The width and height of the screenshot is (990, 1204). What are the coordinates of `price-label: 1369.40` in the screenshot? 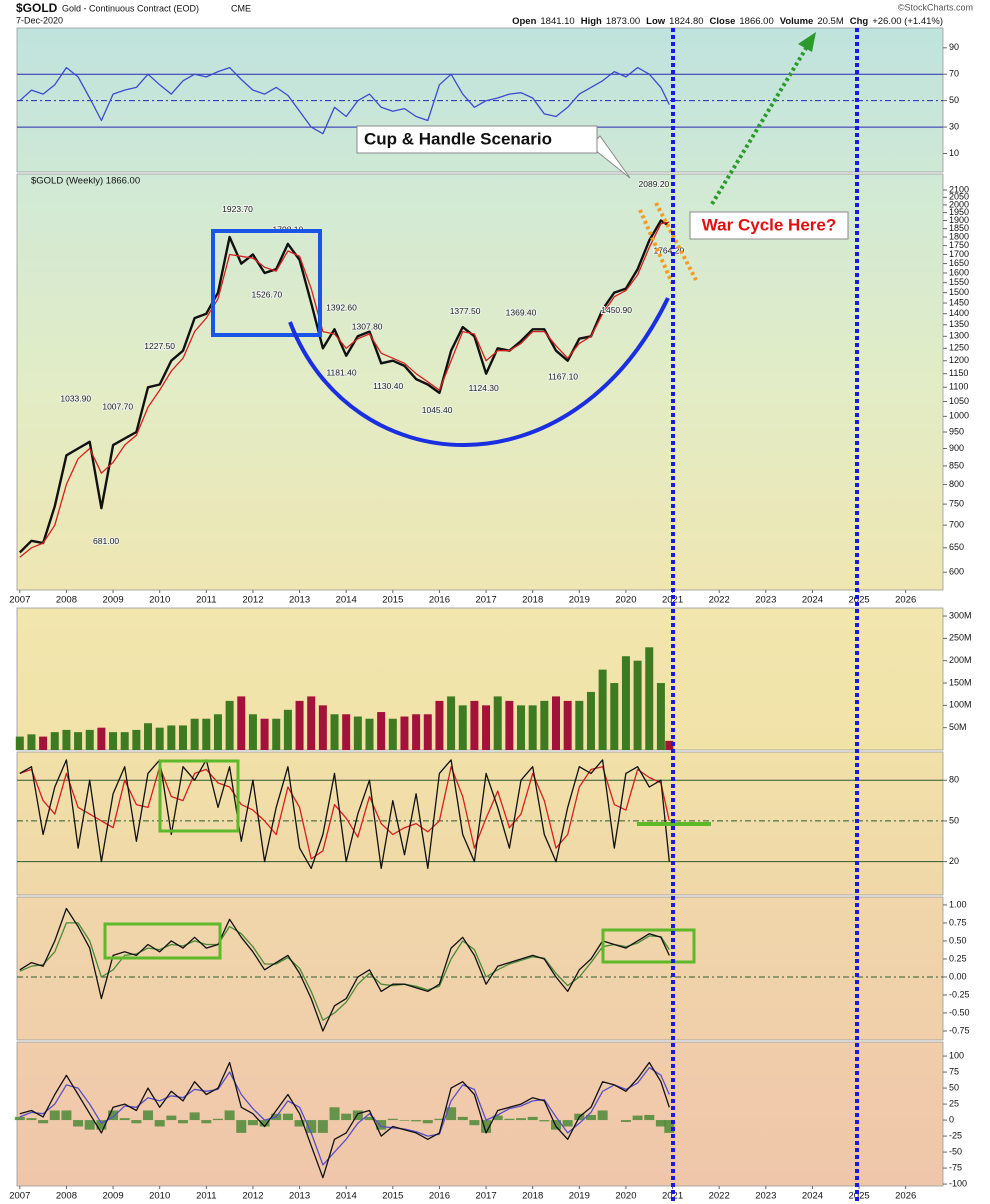 It's located at (521, 313).